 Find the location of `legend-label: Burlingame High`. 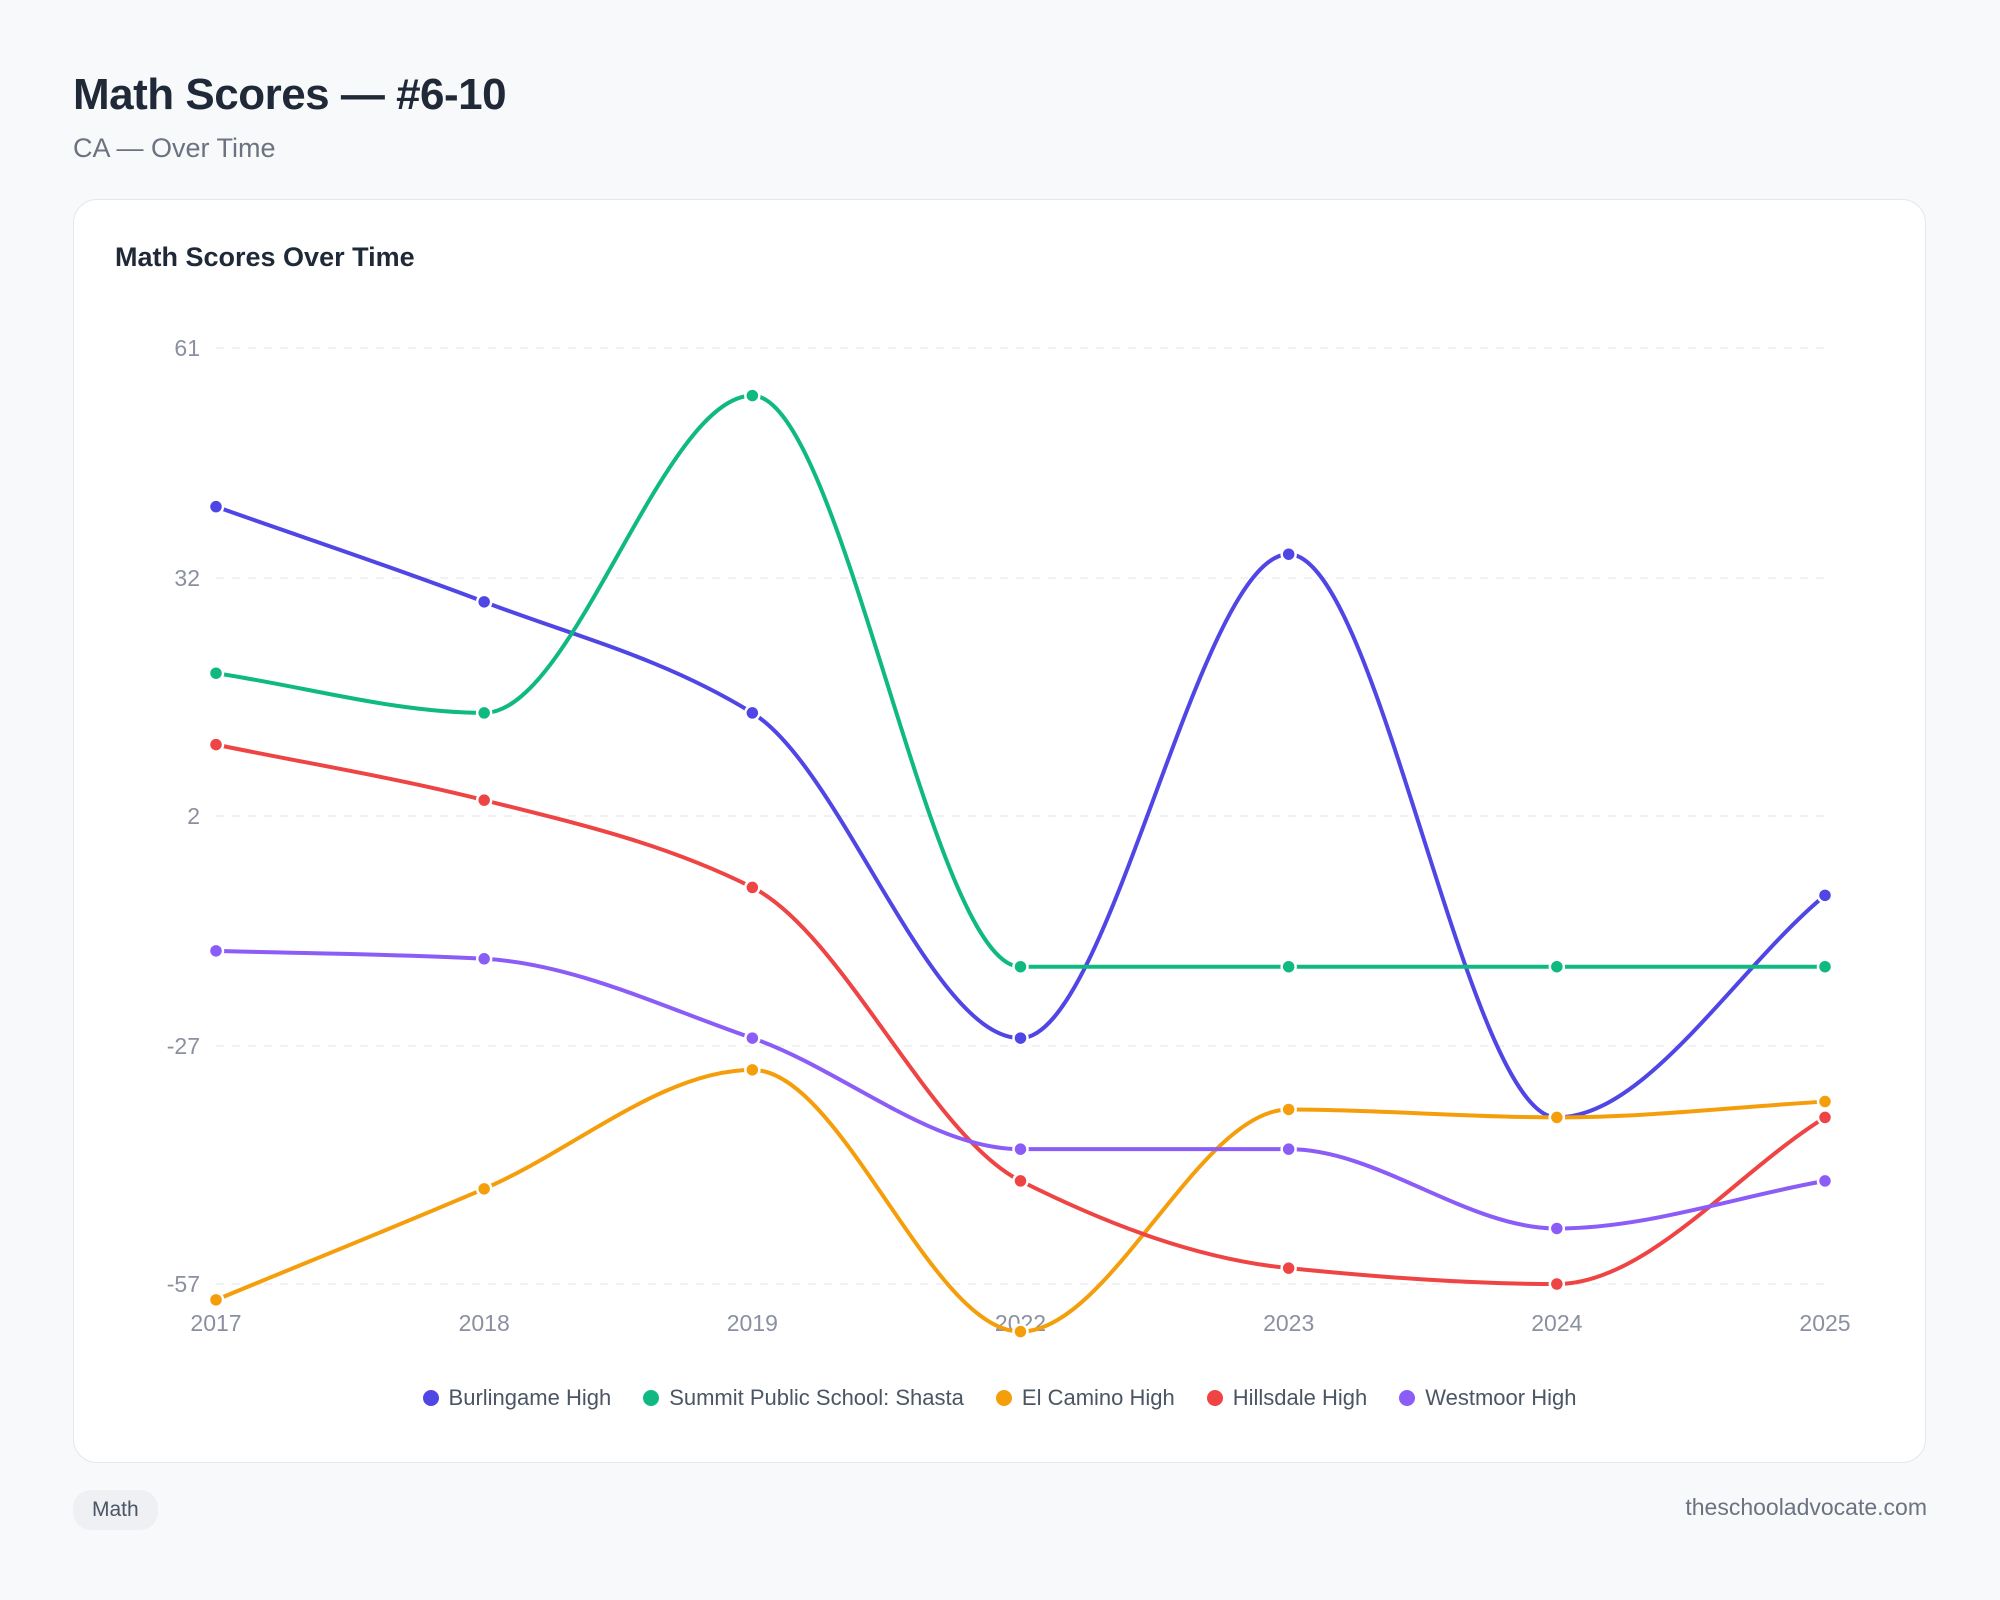

legend-label: Burlingame High is located at coordinates (530, 1397).